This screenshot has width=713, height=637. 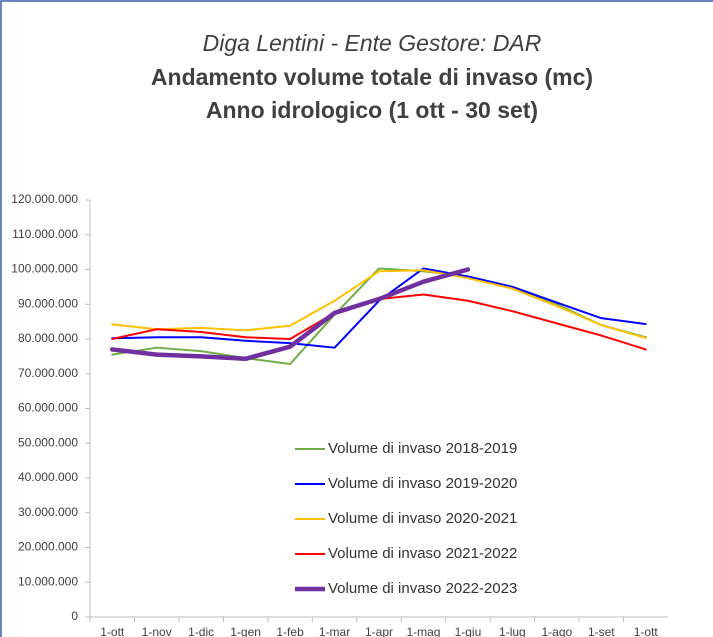 What do you see at coordinates (372, 43) in the screenshot?
I see `chart-title: Diga Lentini - Ente Gestore: DAR` at bounding box center [372, 43].